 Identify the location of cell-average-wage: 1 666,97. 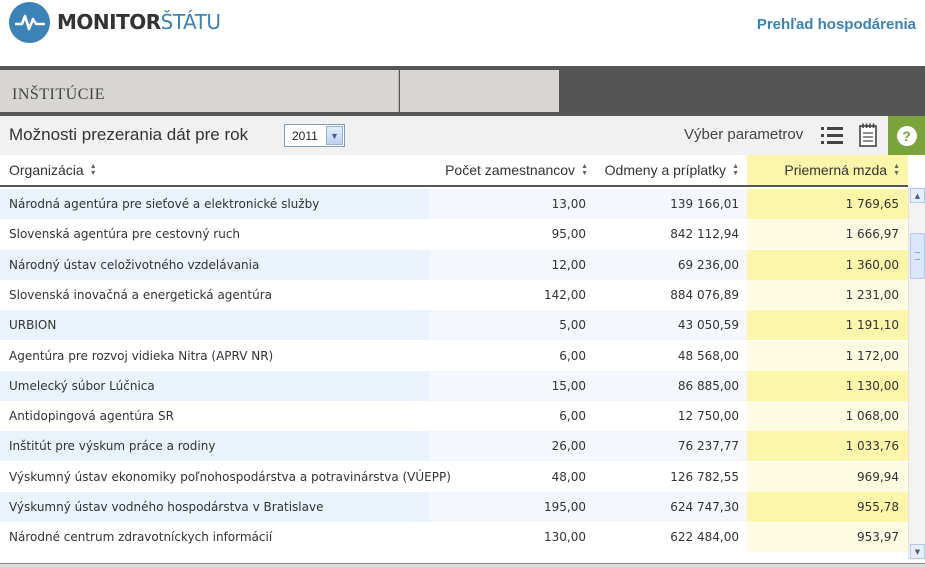
(827, 234).